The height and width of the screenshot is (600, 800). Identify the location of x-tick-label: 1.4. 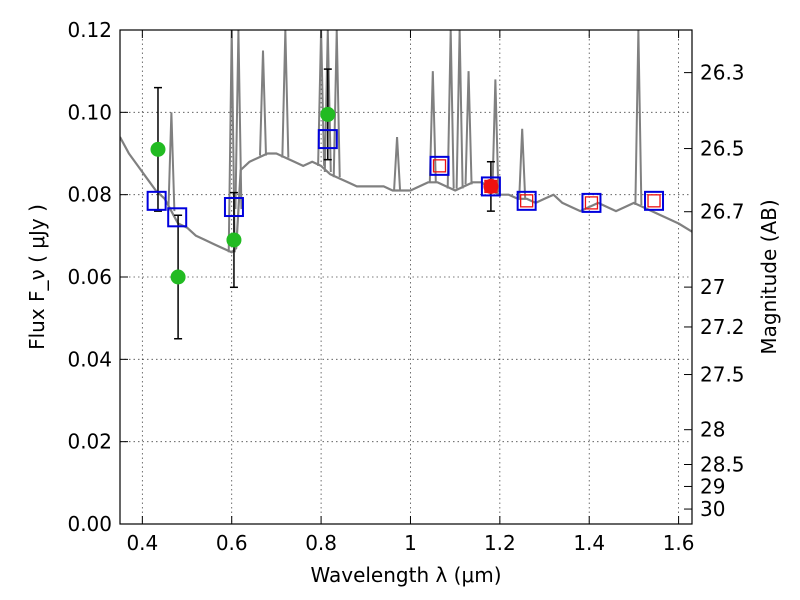
(589, 543).